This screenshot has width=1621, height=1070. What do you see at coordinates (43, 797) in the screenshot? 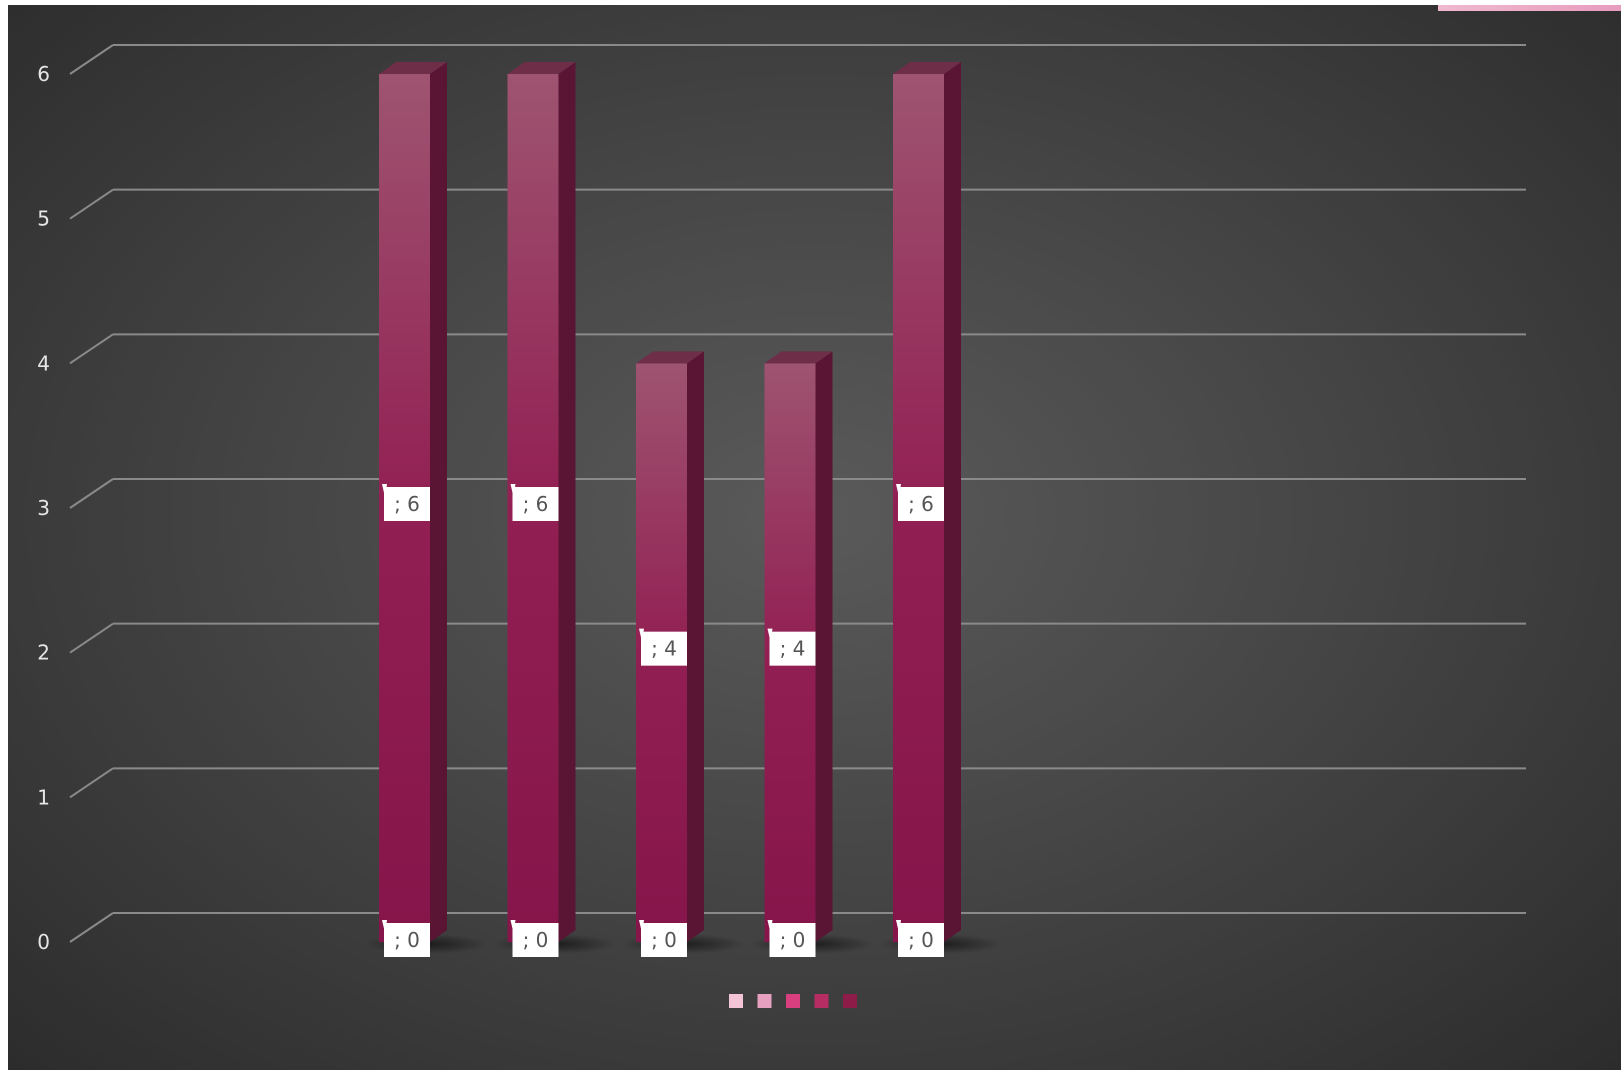
I see `y-tick-label: 1` at bounding box center [43, 797].